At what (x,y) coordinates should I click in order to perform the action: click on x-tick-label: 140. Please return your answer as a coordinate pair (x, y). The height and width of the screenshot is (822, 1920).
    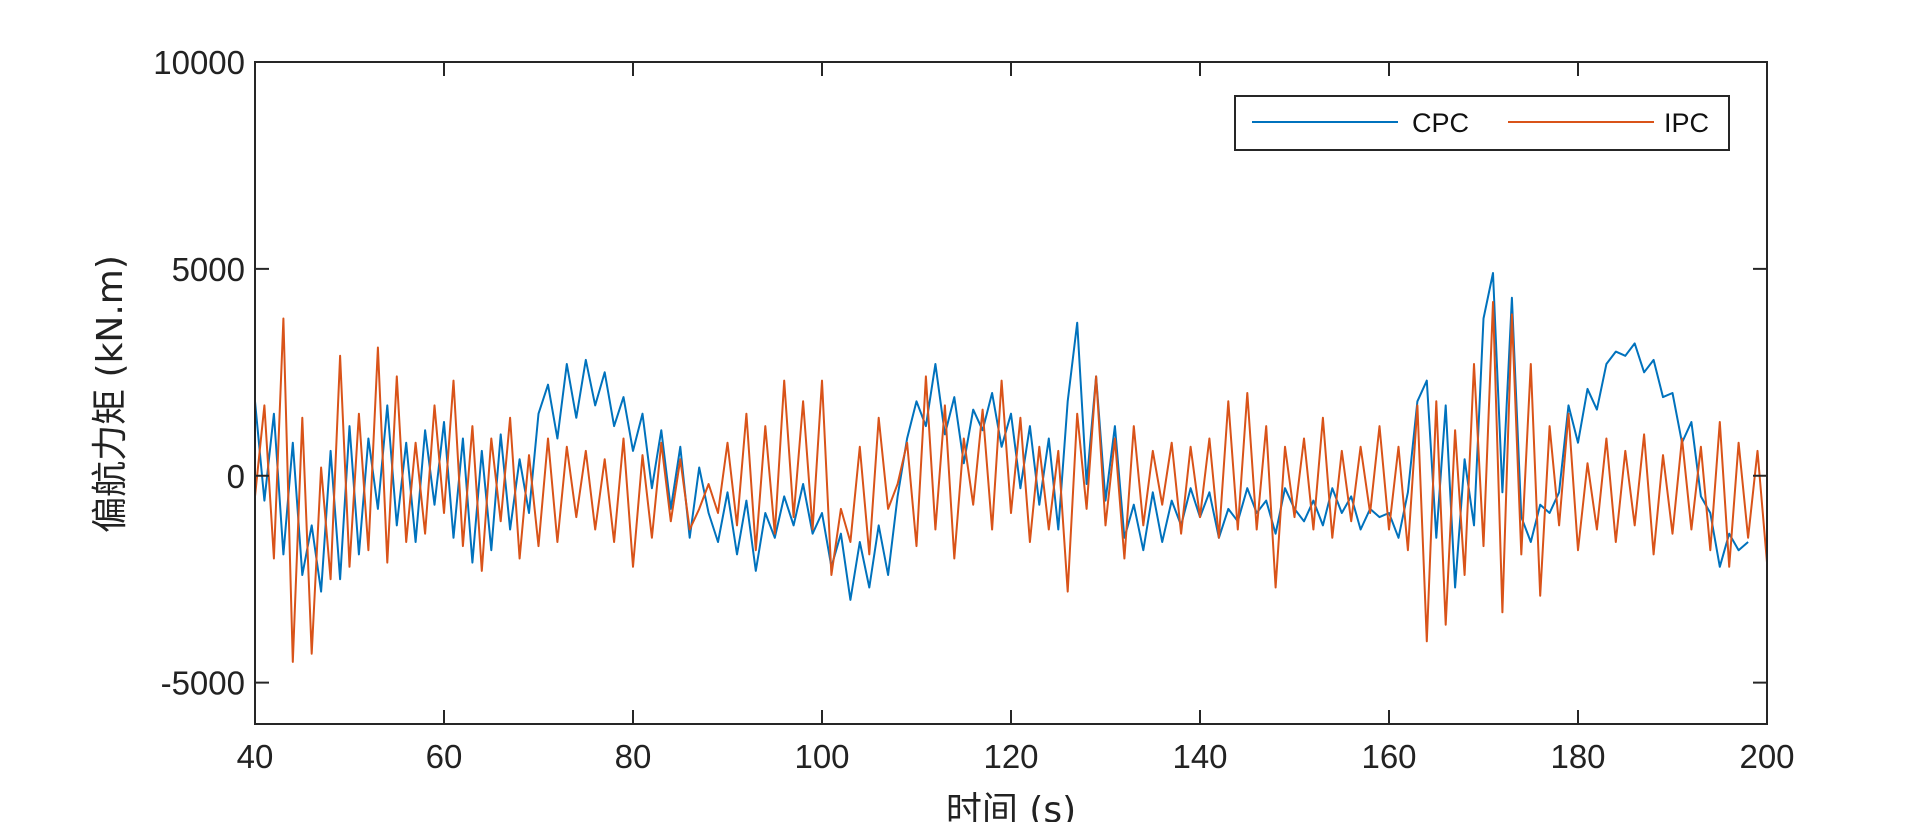
    Looking at the image, I should click on (1199, 756).